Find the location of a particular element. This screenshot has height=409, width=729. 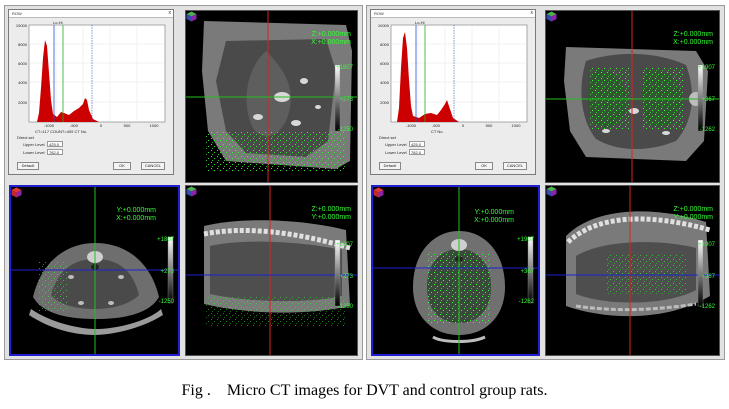

sagittal-view: Z:+0.000mm Y:+0.000mm +1807 +273 -1250 is located at coordinates (271, 270).